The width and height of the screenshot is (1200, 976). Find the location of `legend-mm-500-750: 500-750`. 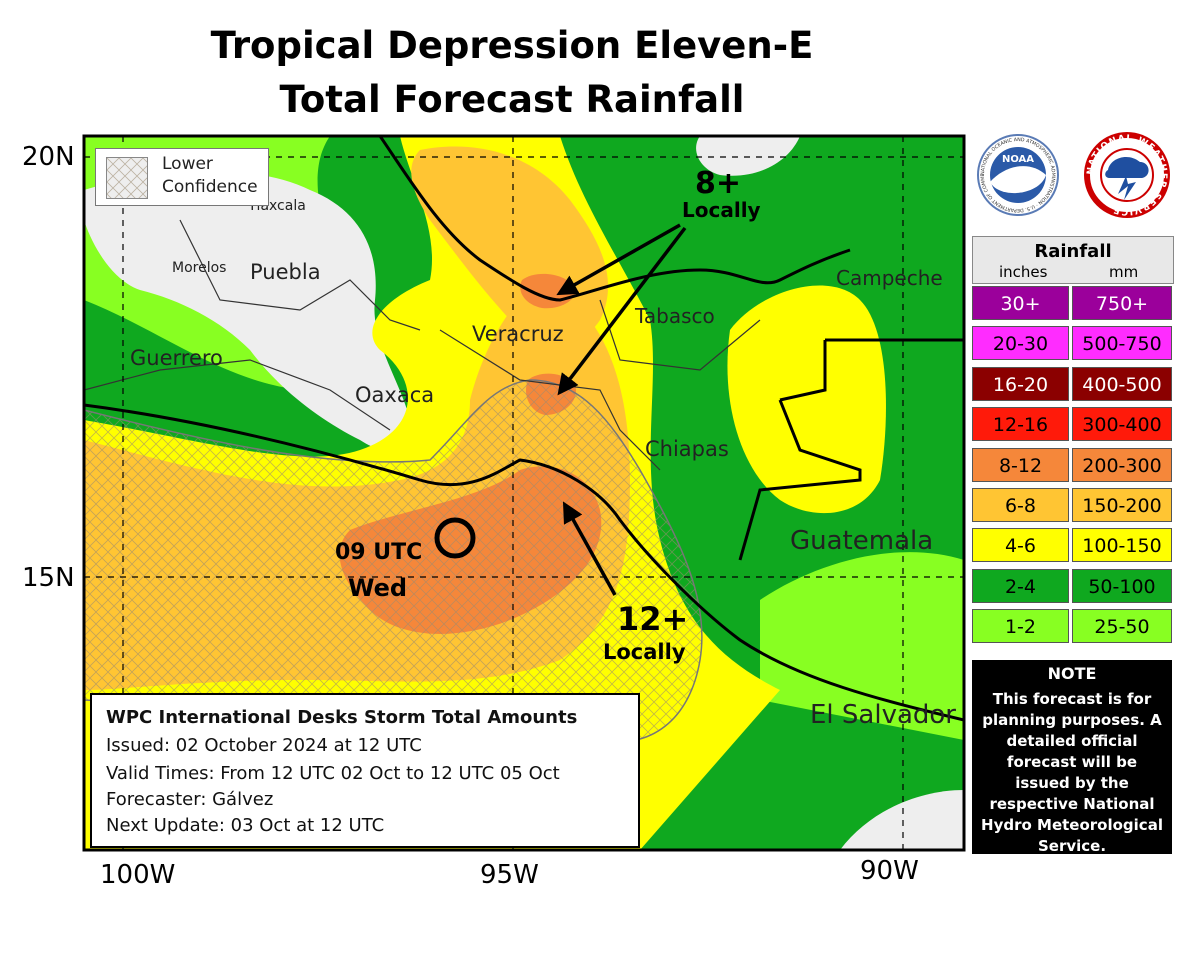

legend-mm-500-750: 500-750 is located at coordinates (1122, 343).